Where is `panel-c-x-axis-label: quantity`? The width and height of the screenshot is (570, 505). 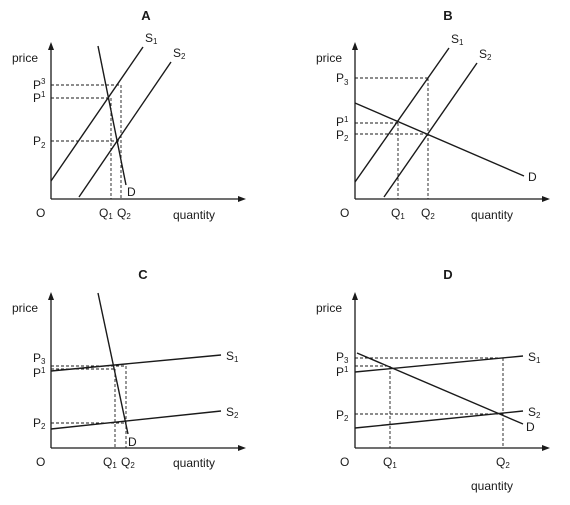 panel-c-x-axis-label: quantity is located at coordinates (194, 463).